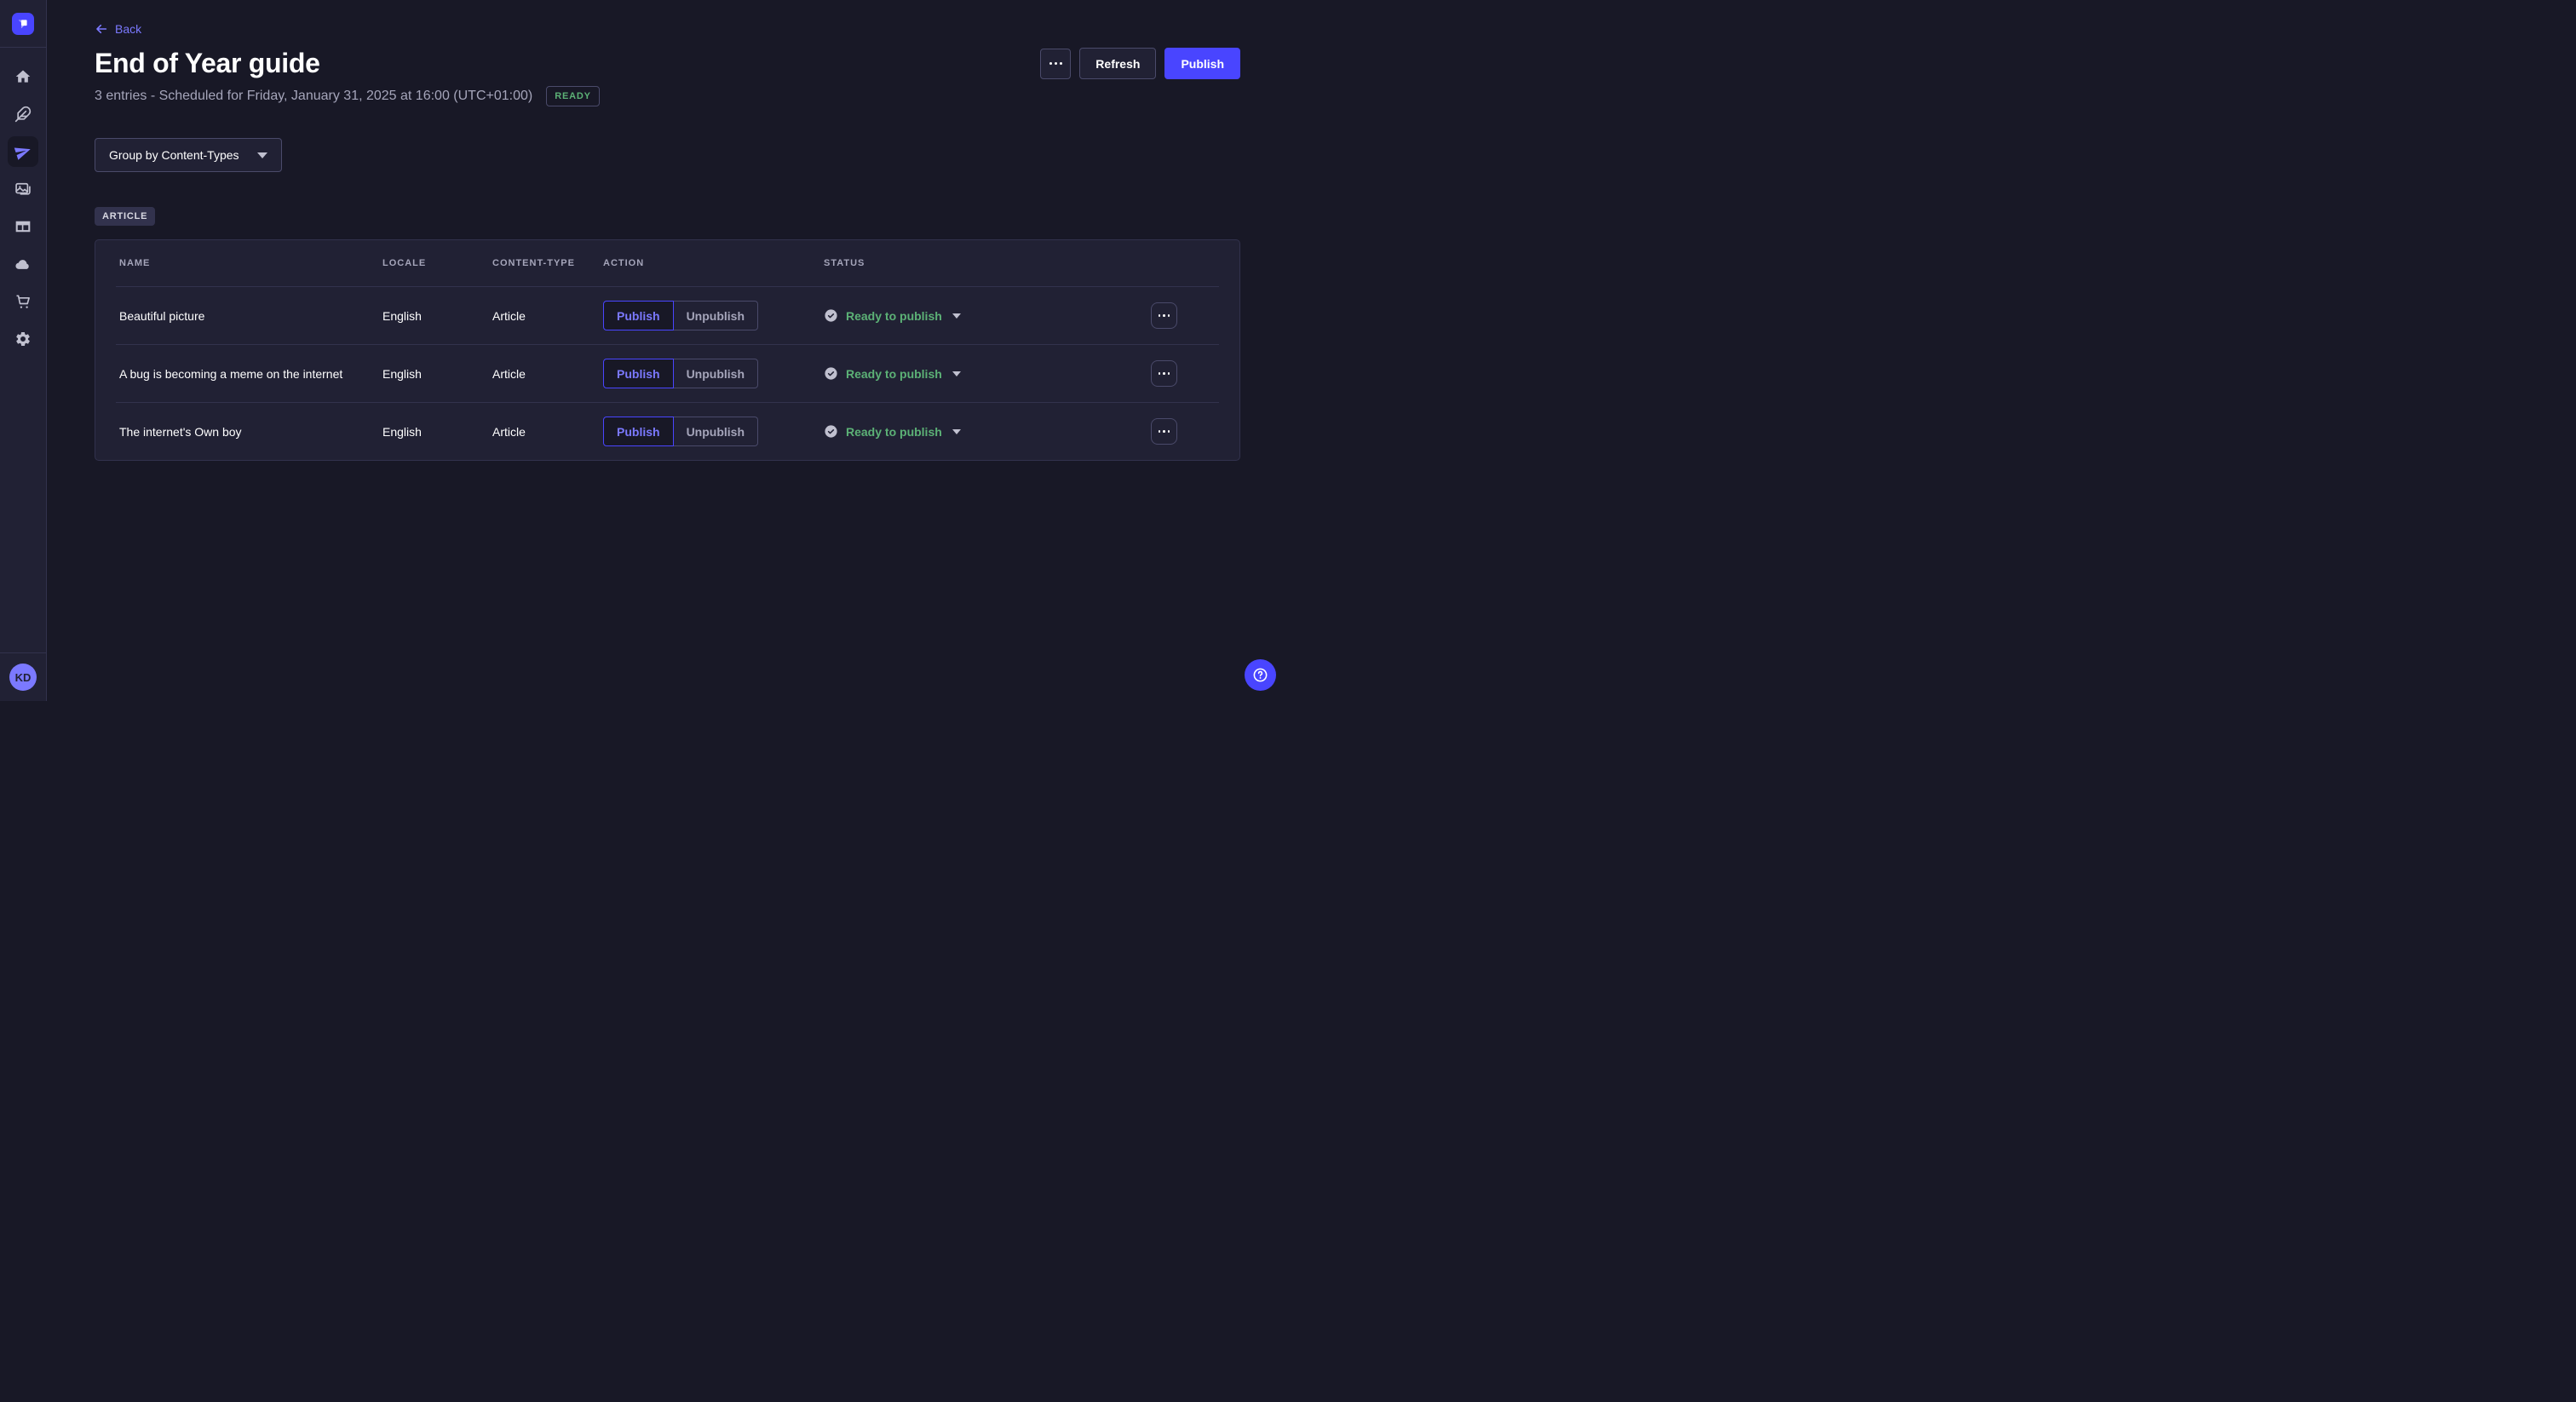  Describe the element at coordinates (1118, 64) in the screenshot. I see `refresh-button: Refresh` at that location.